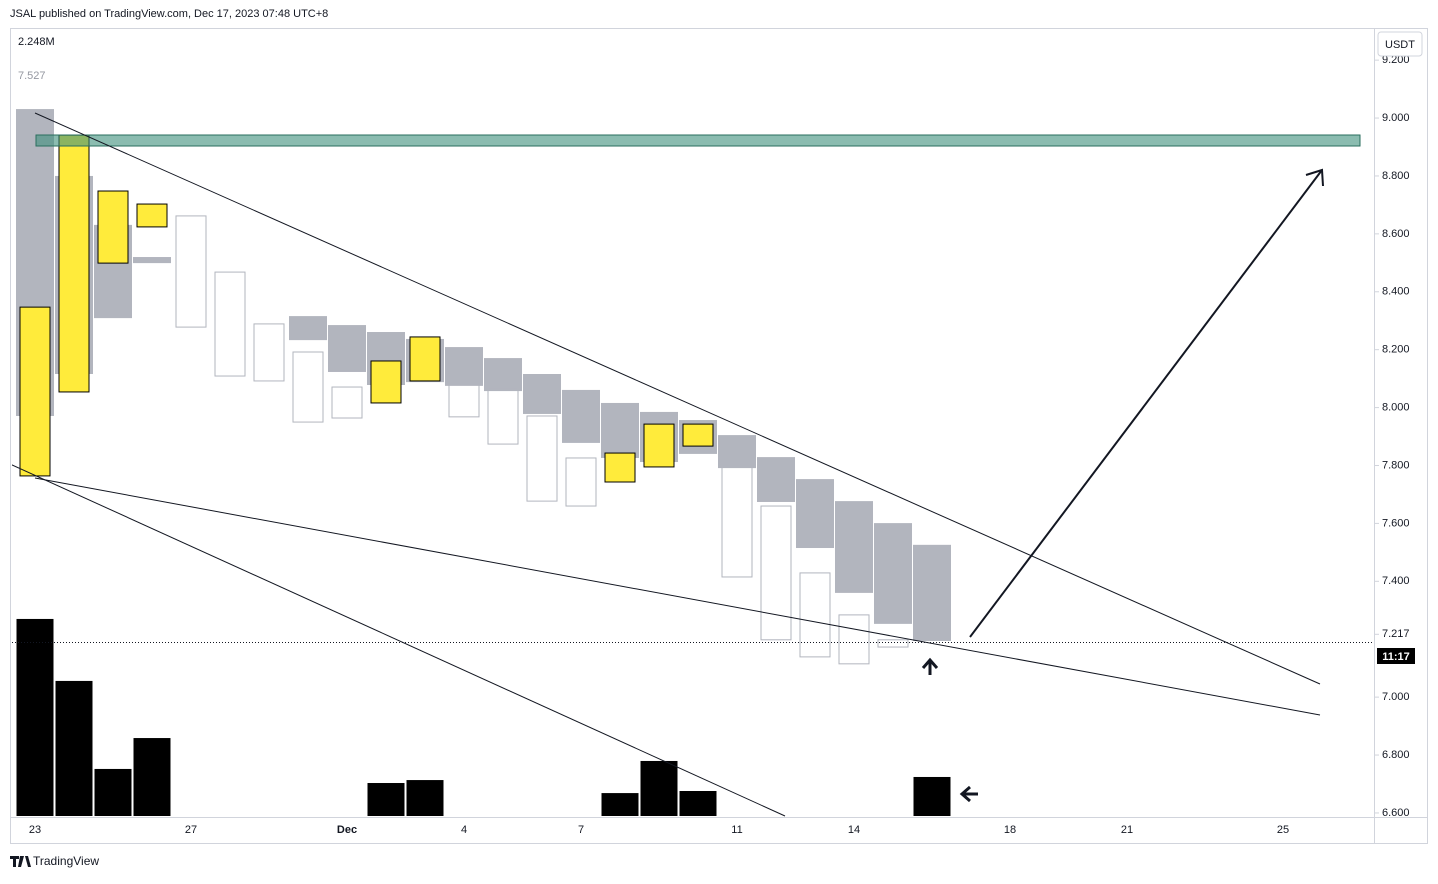 The image size is (1438, 884). I want to click on x-tick-label: 7, so click(581, 830).